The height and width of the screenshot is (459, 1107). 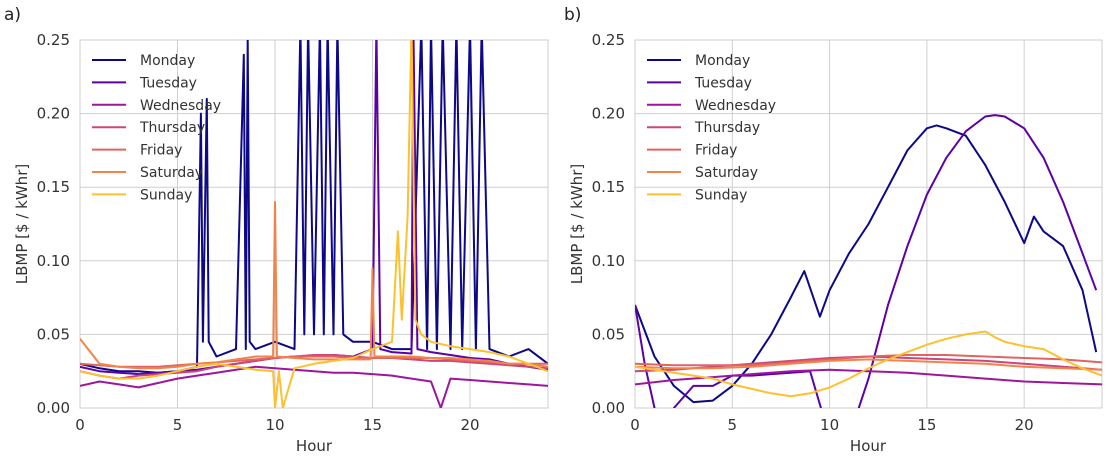 What do you see at coordinates (22, 224) in the screenshot?
I see `y-axis-label-a: LBMP [$ / kWhr]` at bounding box center [22, 224].